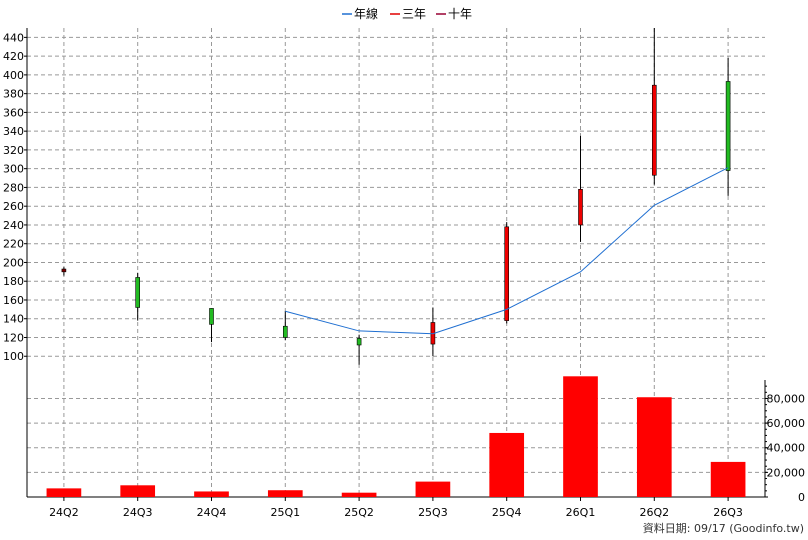 Image resolution: width=808 pixels, height=540 pixels. Describe the element at coordinates (13, 319) in the screenshot. I see `price-tick-label: 140` at that location.